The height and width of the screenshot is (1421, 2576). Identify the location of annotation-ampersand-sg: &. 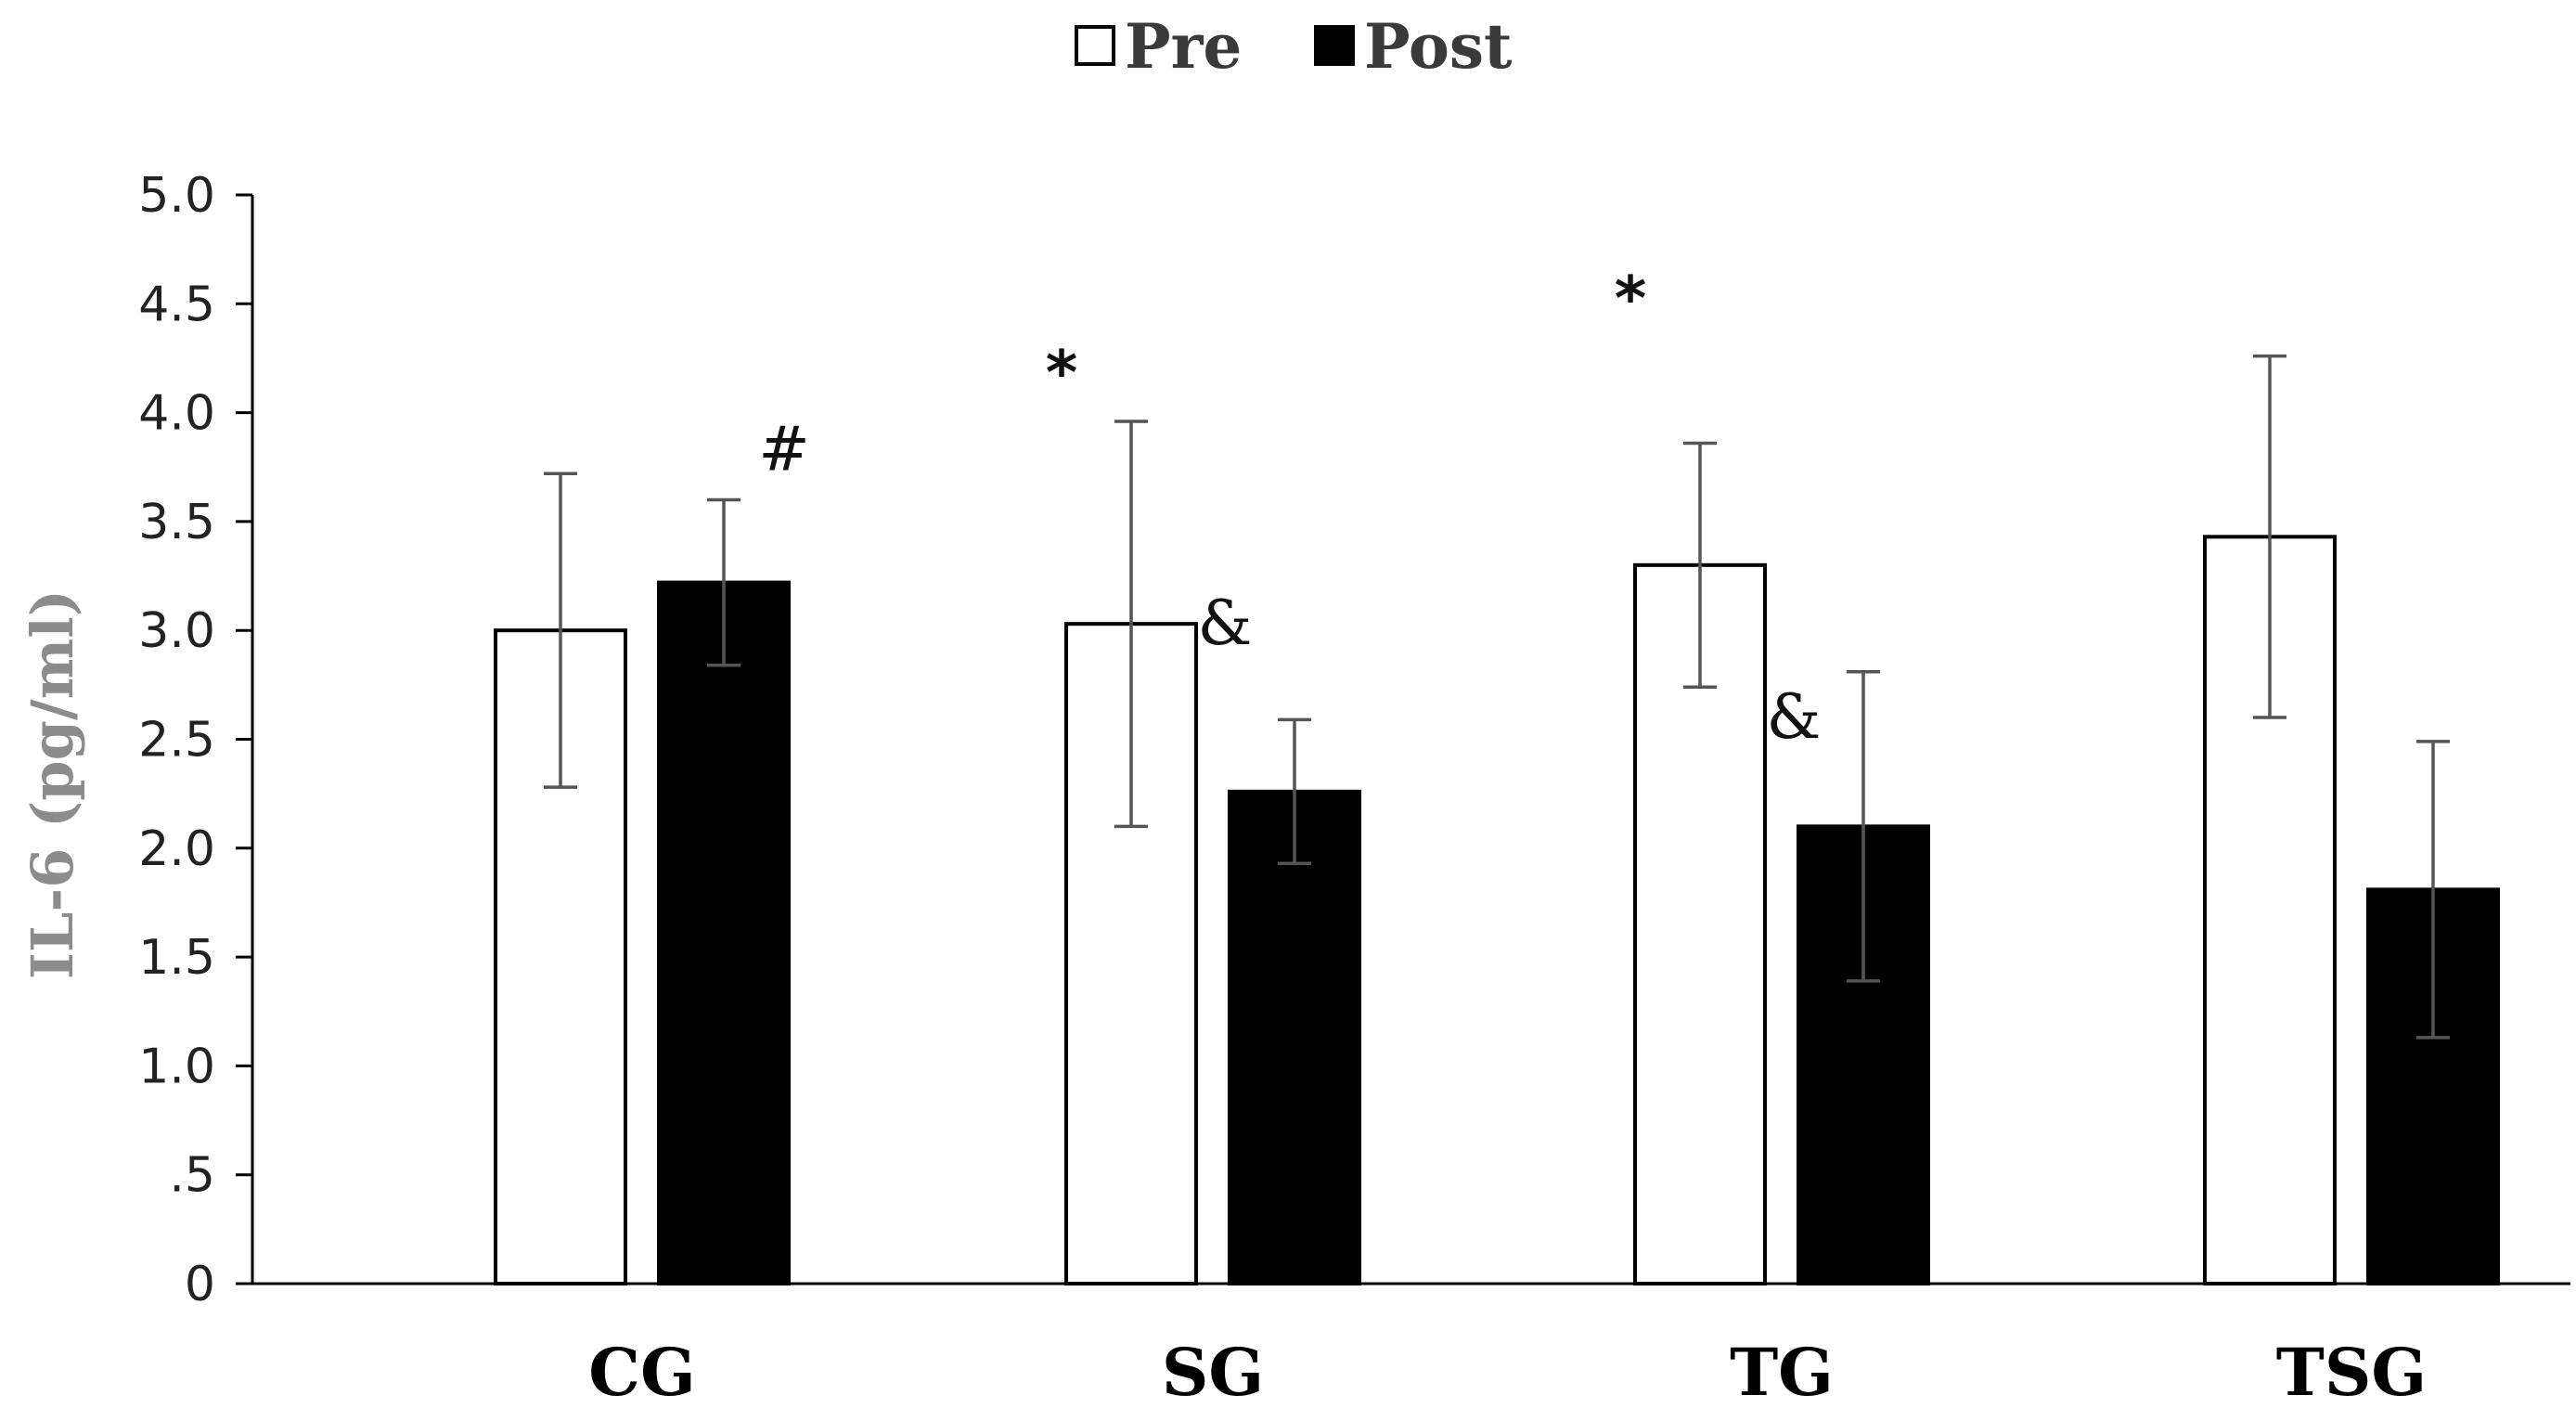
(1225, 624).